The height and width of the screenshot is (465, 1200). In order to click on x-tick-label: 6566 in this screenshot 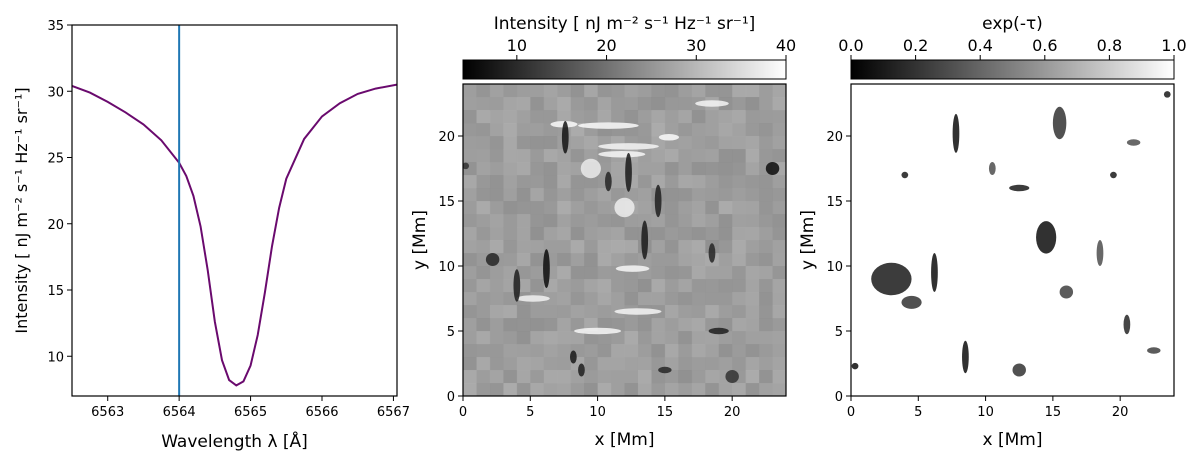, I will do `click(321, 412)`.